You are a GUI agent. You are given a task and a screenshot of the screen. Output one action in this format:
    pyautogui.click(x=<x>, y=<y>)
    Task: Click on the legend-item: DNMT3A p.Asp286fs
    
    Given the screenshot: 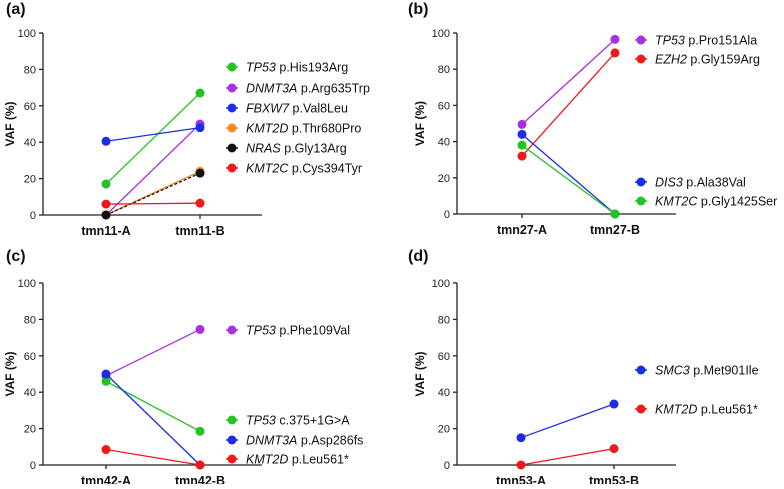 What is the action you would take?
    pyautogui.click(x=294, y=441)
    